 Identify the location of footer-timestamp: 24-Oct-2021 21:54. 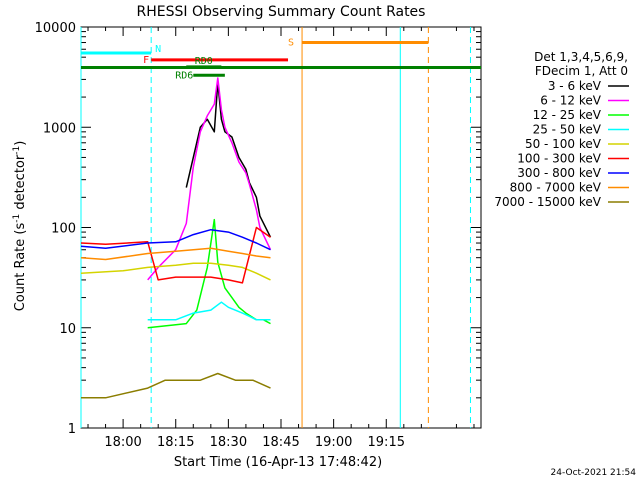
(594, 473).